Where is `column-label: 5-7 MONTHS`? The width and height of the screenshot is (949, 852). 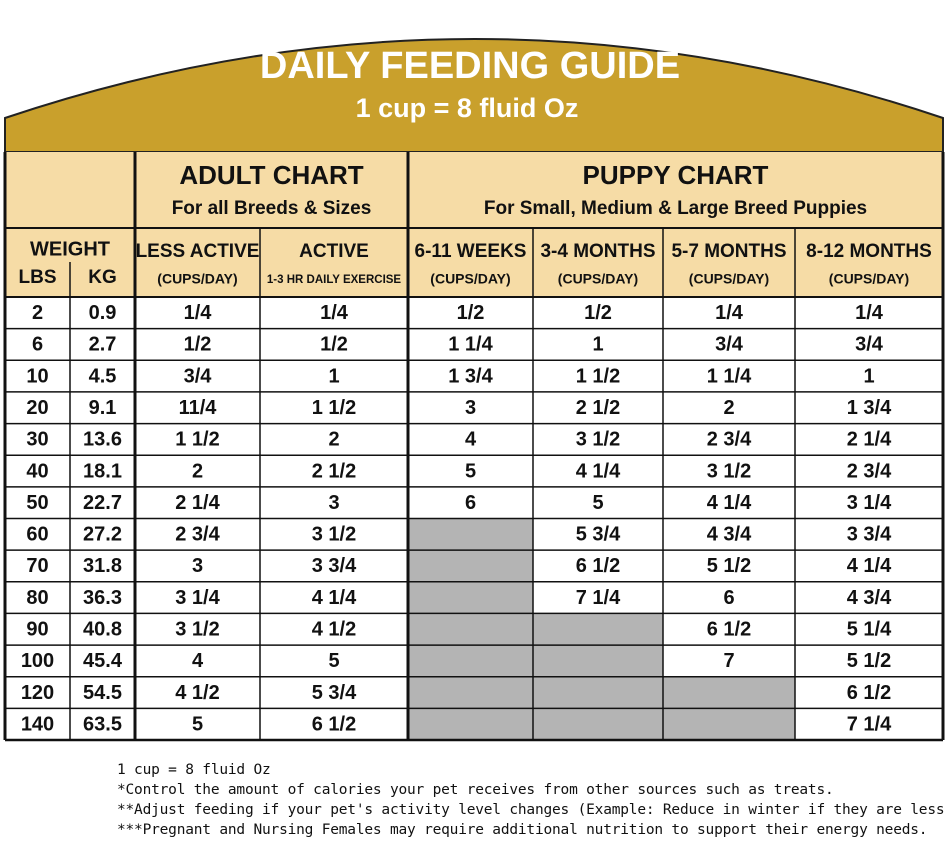 column-label: 5-7 MONTHS is located at coordinates (728, 251).